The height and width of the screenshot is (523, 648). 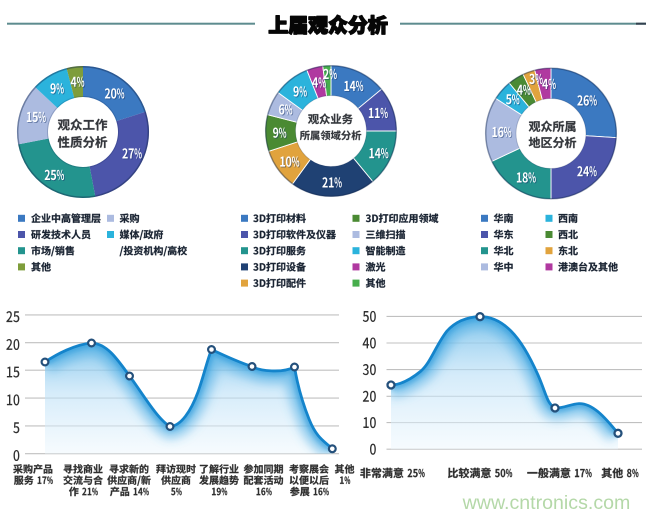 I want to click on svg-text: www.cntronics.com, so click(x=546, y=503).